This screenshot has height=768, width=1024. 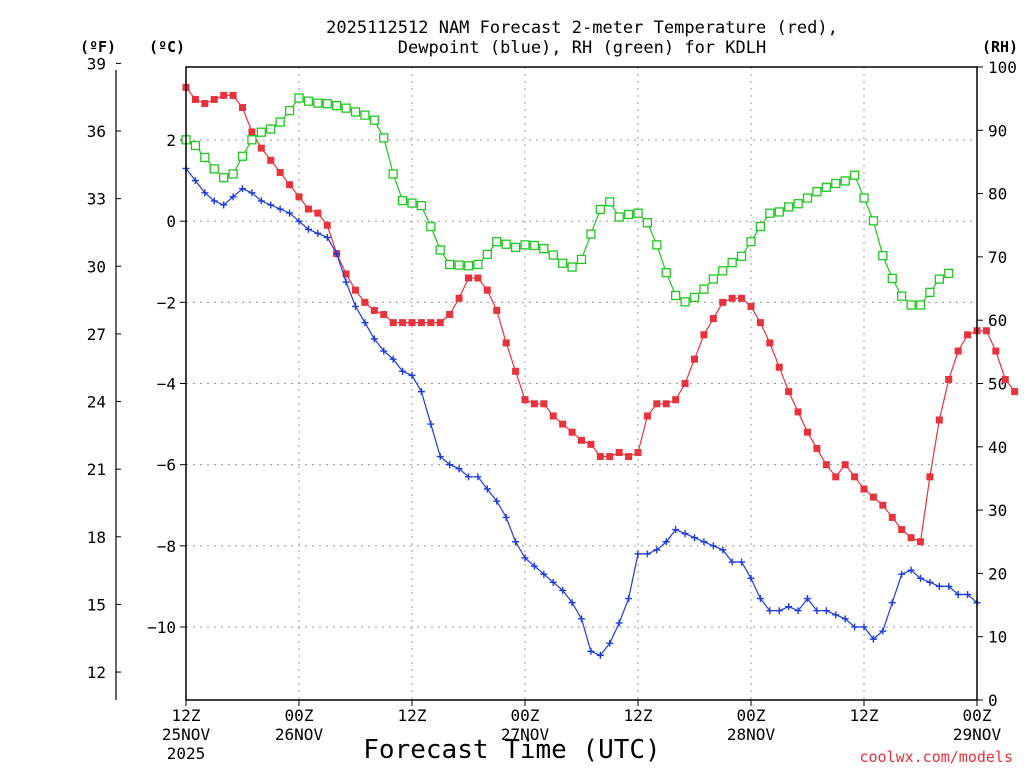 What do you see at coordinates (96, 469) in the screenshot?
I see `fahrenheit-tick-label: 21` at bounding box center [96, 469].